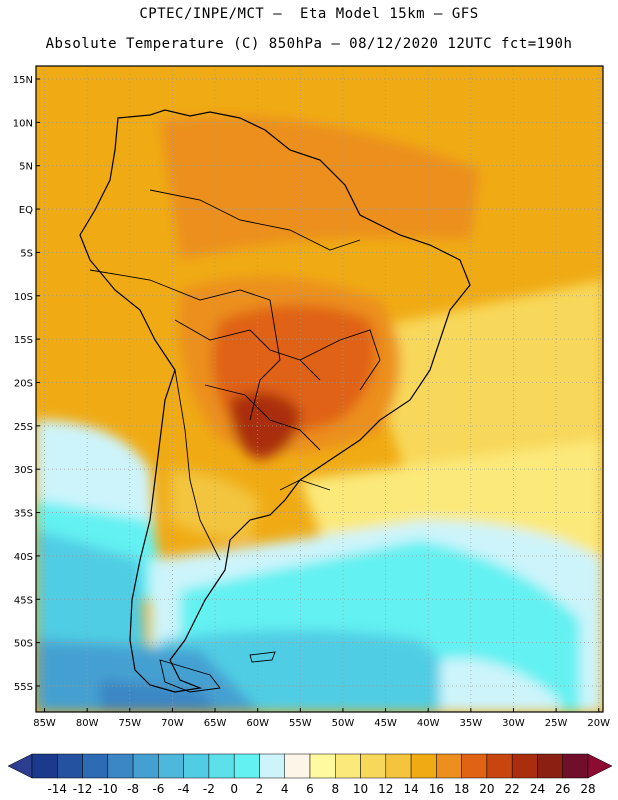 This screenshot has width=618, height=800. What do you see at coordinates (87, 723) in the screenshot?
I see `longitude-label: 80W` at bounding box center [87, 723].